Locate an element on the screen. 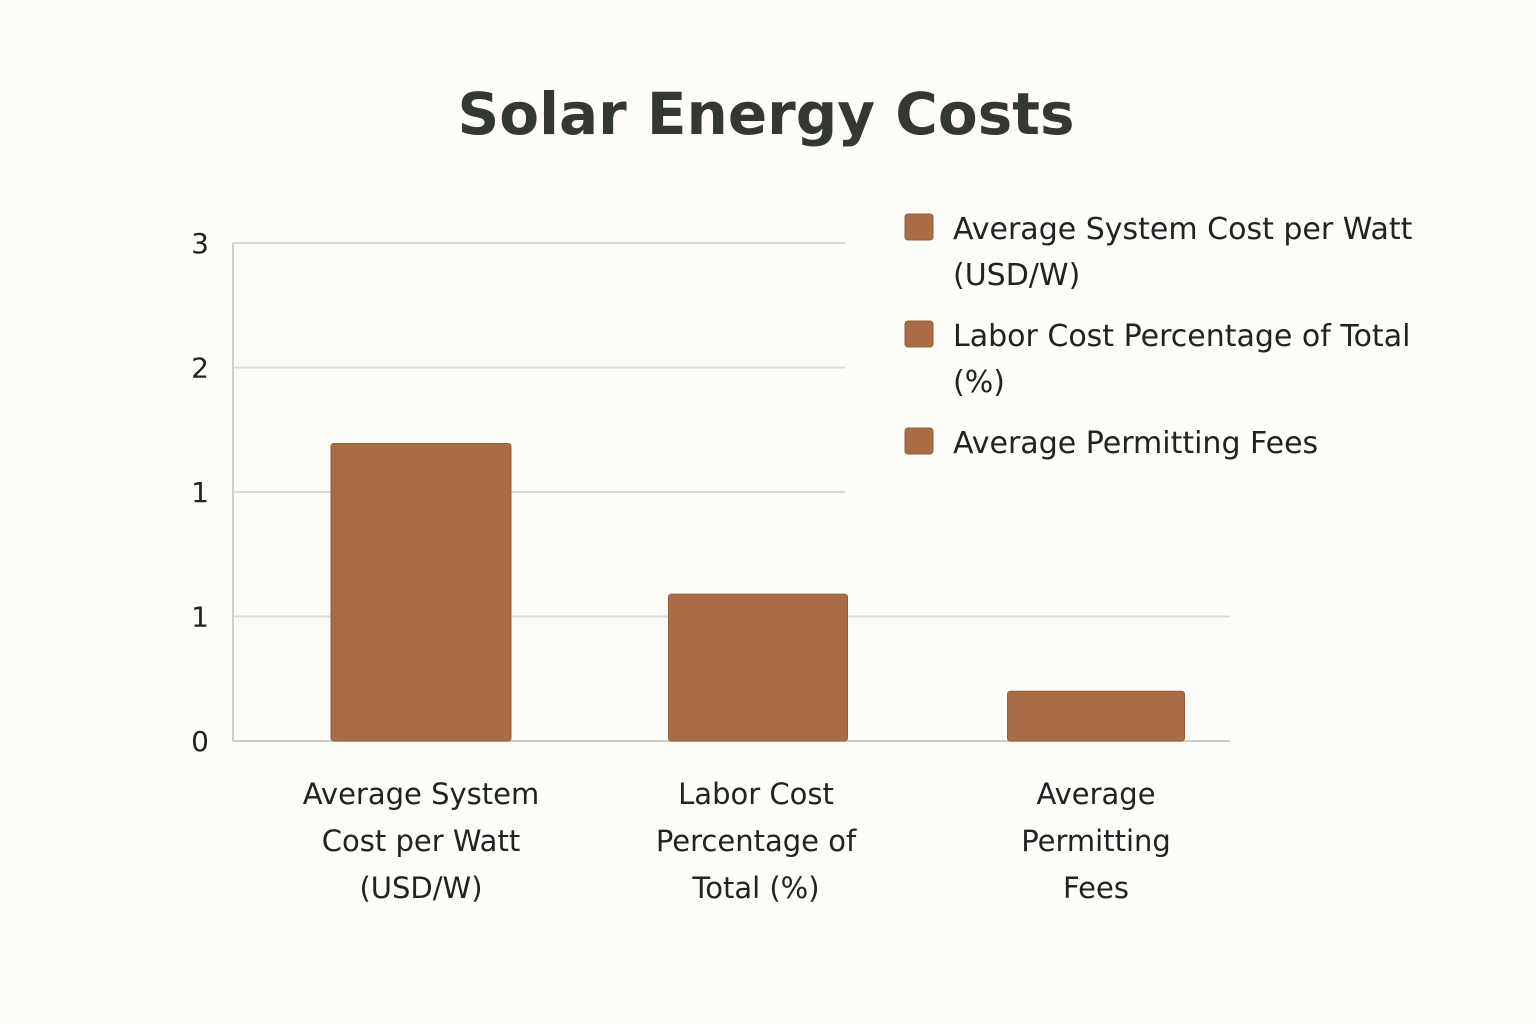  y-axis-ticks: 0 1 1 2 3 is located at coordinates (200, 492).